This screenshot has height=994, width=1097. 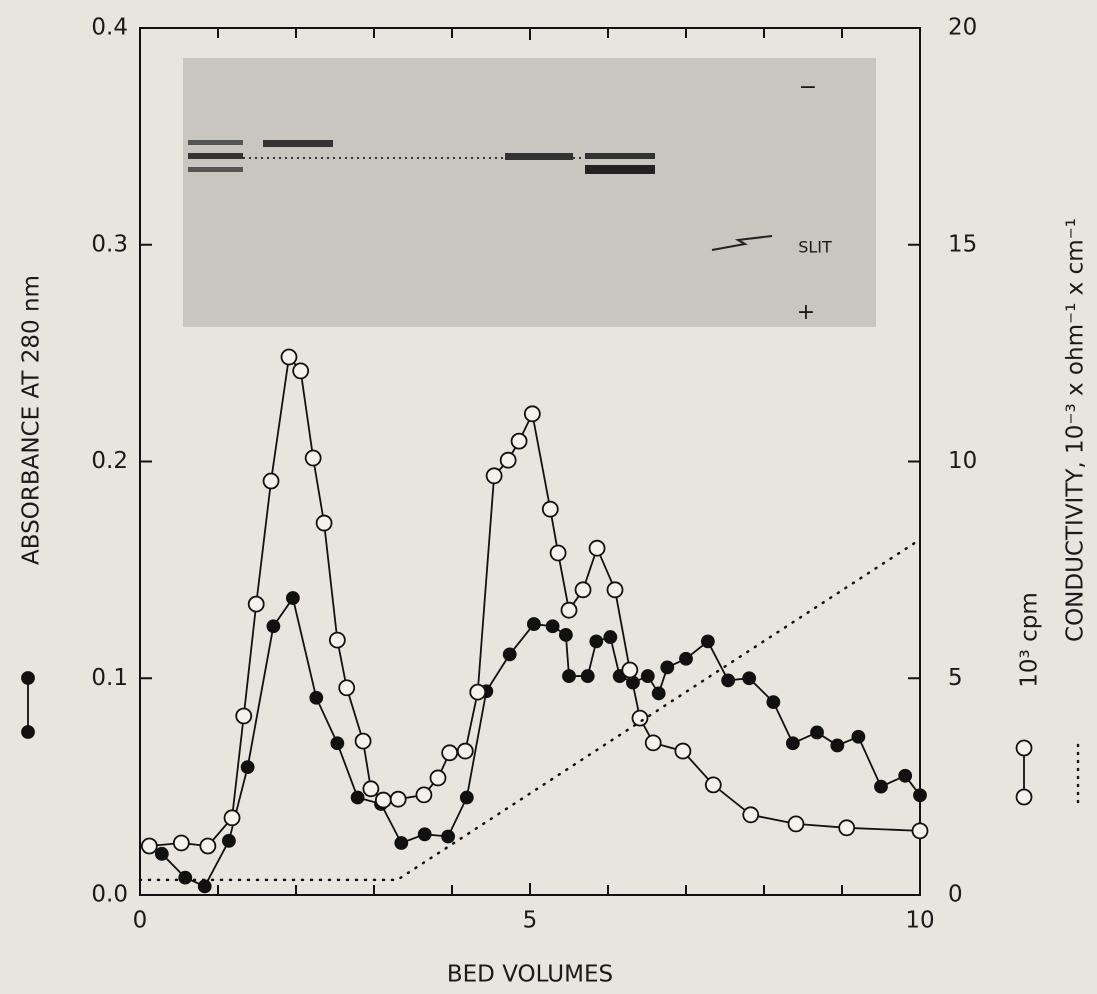 What do you see at coordinates (1030, 639) in the screenshot?
I see `legend-label: 10³ cpm` at bounding box center [1030, 639].